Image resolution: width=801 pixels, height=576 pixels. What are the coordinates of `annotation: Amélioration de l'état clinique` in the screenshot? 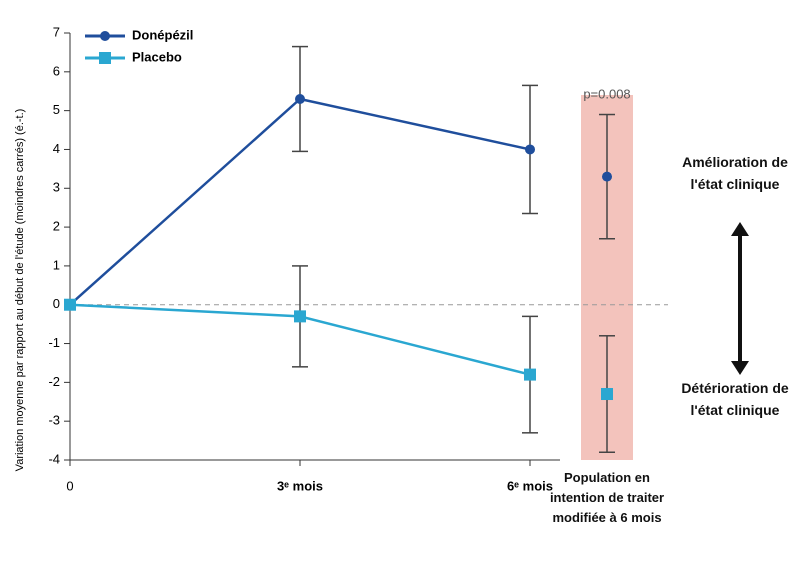 It's located at (735, 173).